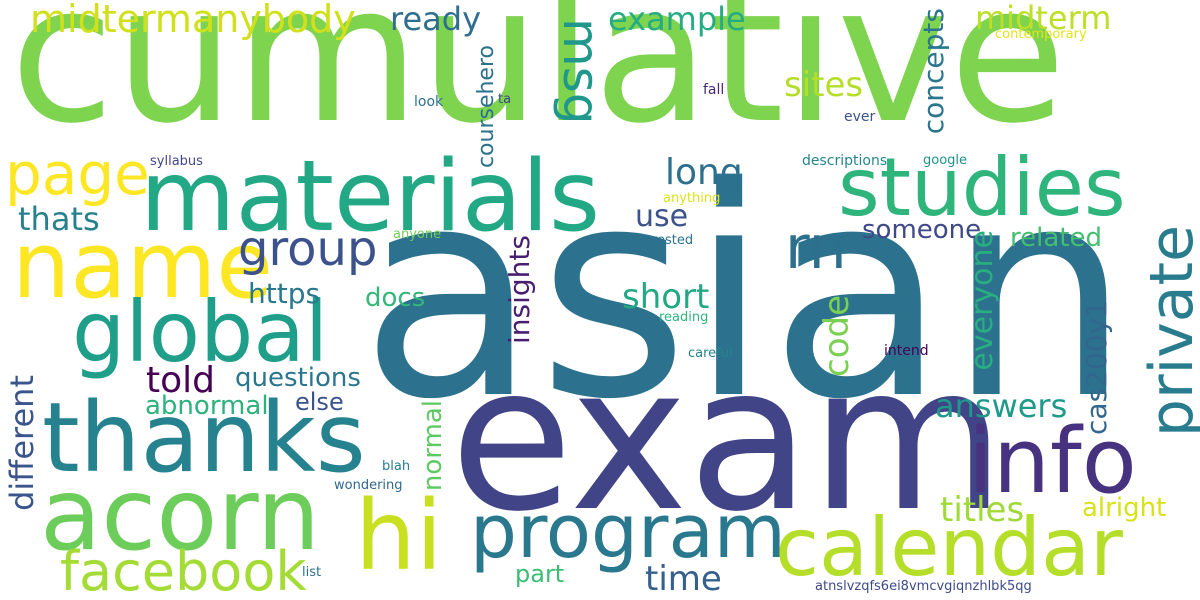 The width and height of the screenshot is (1200, 600). I want to click on word-wondering: wondering, so click(368, 485).